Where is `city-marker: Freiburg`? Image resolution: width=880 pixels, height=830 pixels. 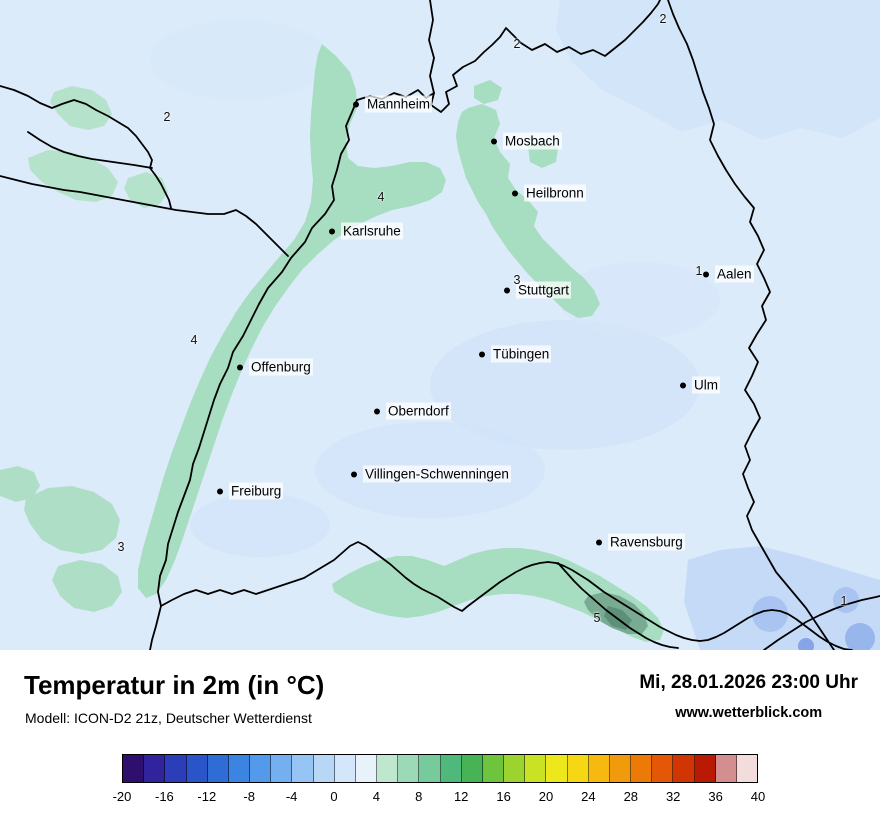
city-marker: Freiburg is located at coordinates (250, 491).